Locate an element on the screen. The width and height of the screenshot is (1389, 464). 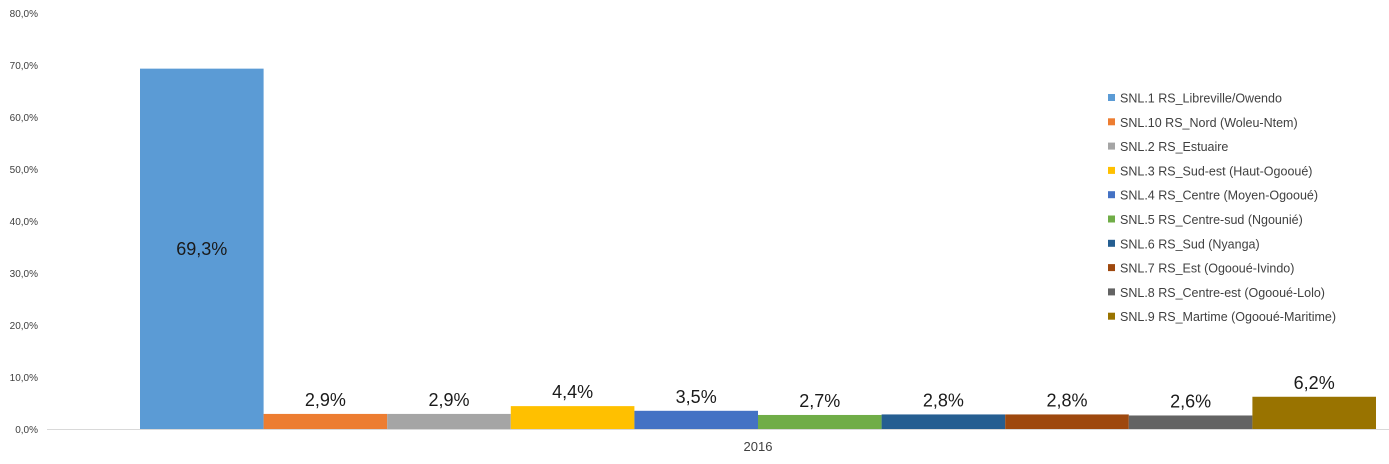
y-tick-label: 40,0% is located at coordinates (24, 222).